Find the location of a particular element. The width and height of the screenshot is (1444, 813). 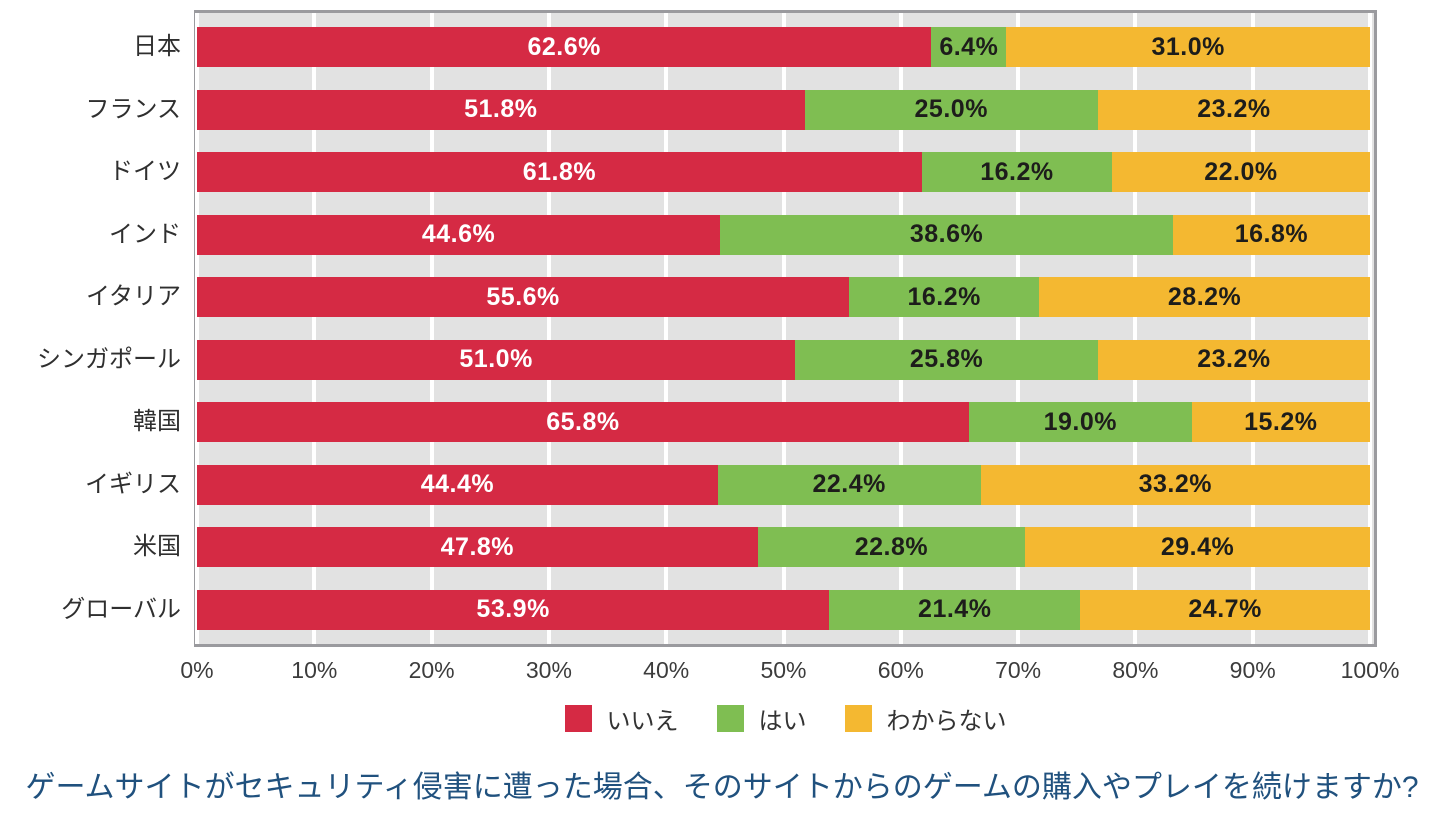

bar-segment-yes: 38.6% is located at coordinates (946, 234).